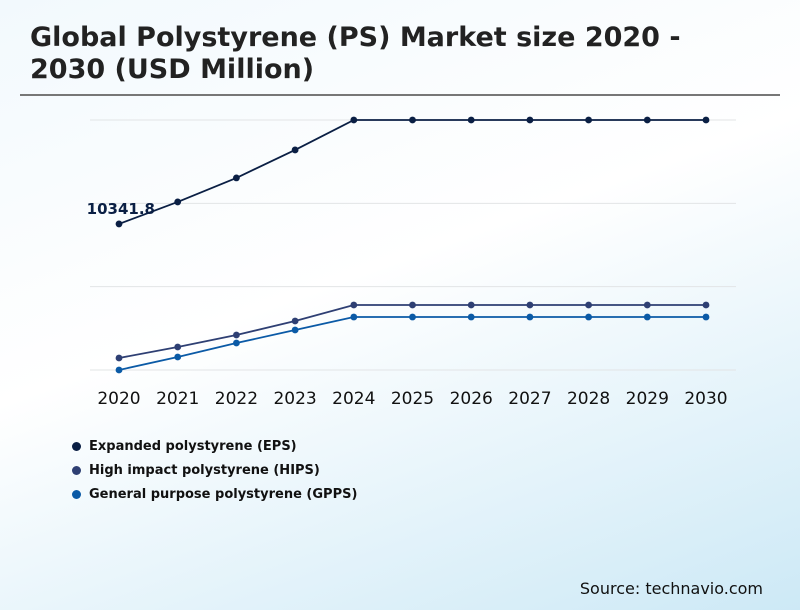 This screenshot has width=800, height=610. I want to click on x-tick-label: 2022, so click(236, 399).